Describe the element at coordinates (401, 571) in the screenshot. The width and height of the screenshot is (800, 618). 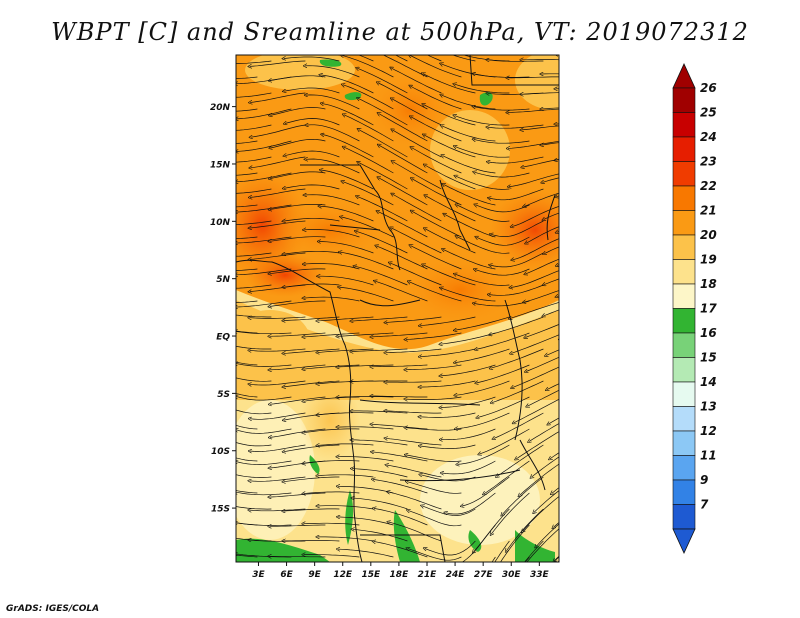
I see `longitude-axis: 3E 6E 9E 12E 15E 18E 21E 24E 27E 30E 33E` at that location.